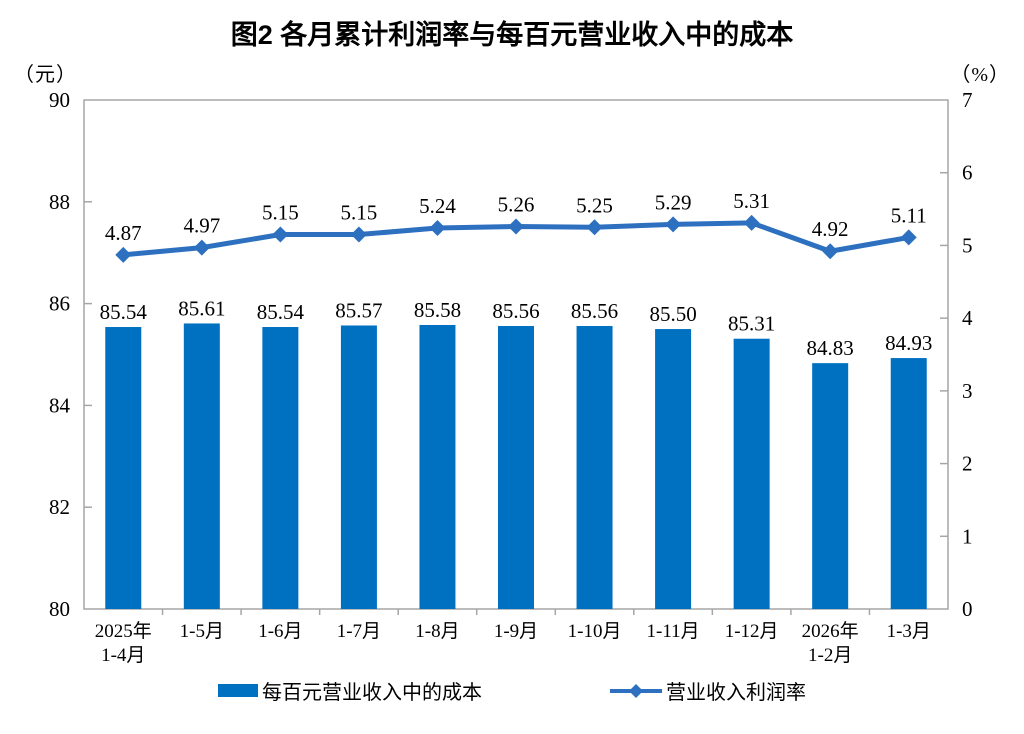 This screenshot has width=1024, height=734. I want to click on x-axis-category-label: 1-9月, so click(516, 631).